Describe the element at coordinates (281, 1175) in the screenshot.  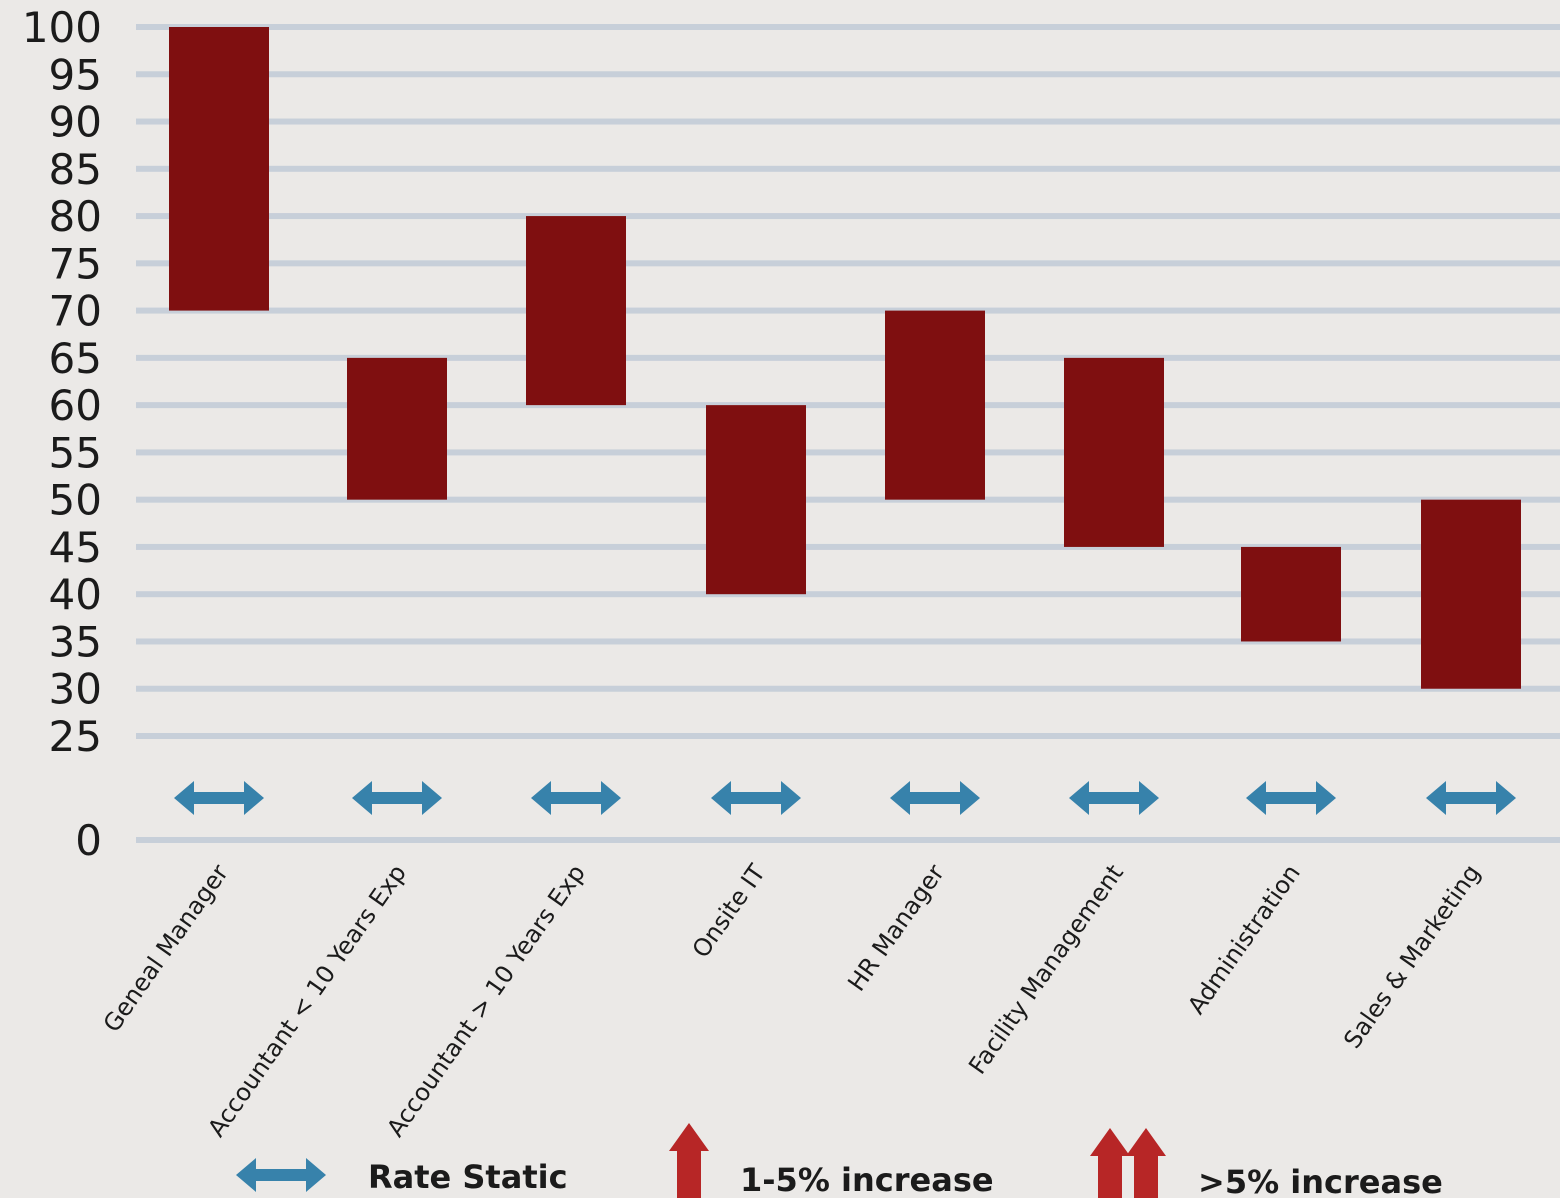
I see `rate-static-arrow-icon` at that location.